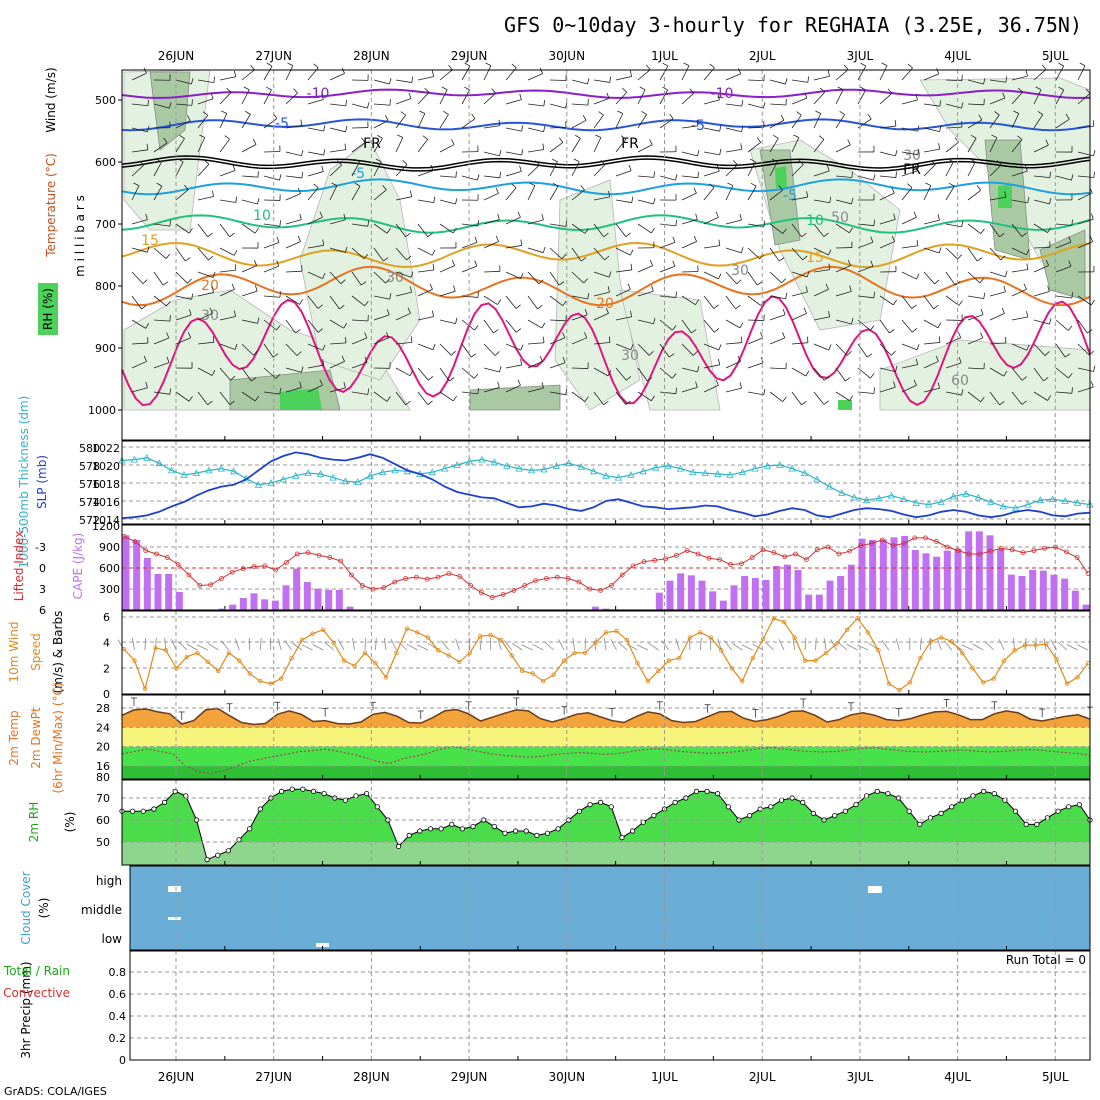 The height and width of the screenshot is (1100, 1100). Describe the element at coordinates (664, 56) in the screenshot. I see `date-label: 1JUL` at that location.